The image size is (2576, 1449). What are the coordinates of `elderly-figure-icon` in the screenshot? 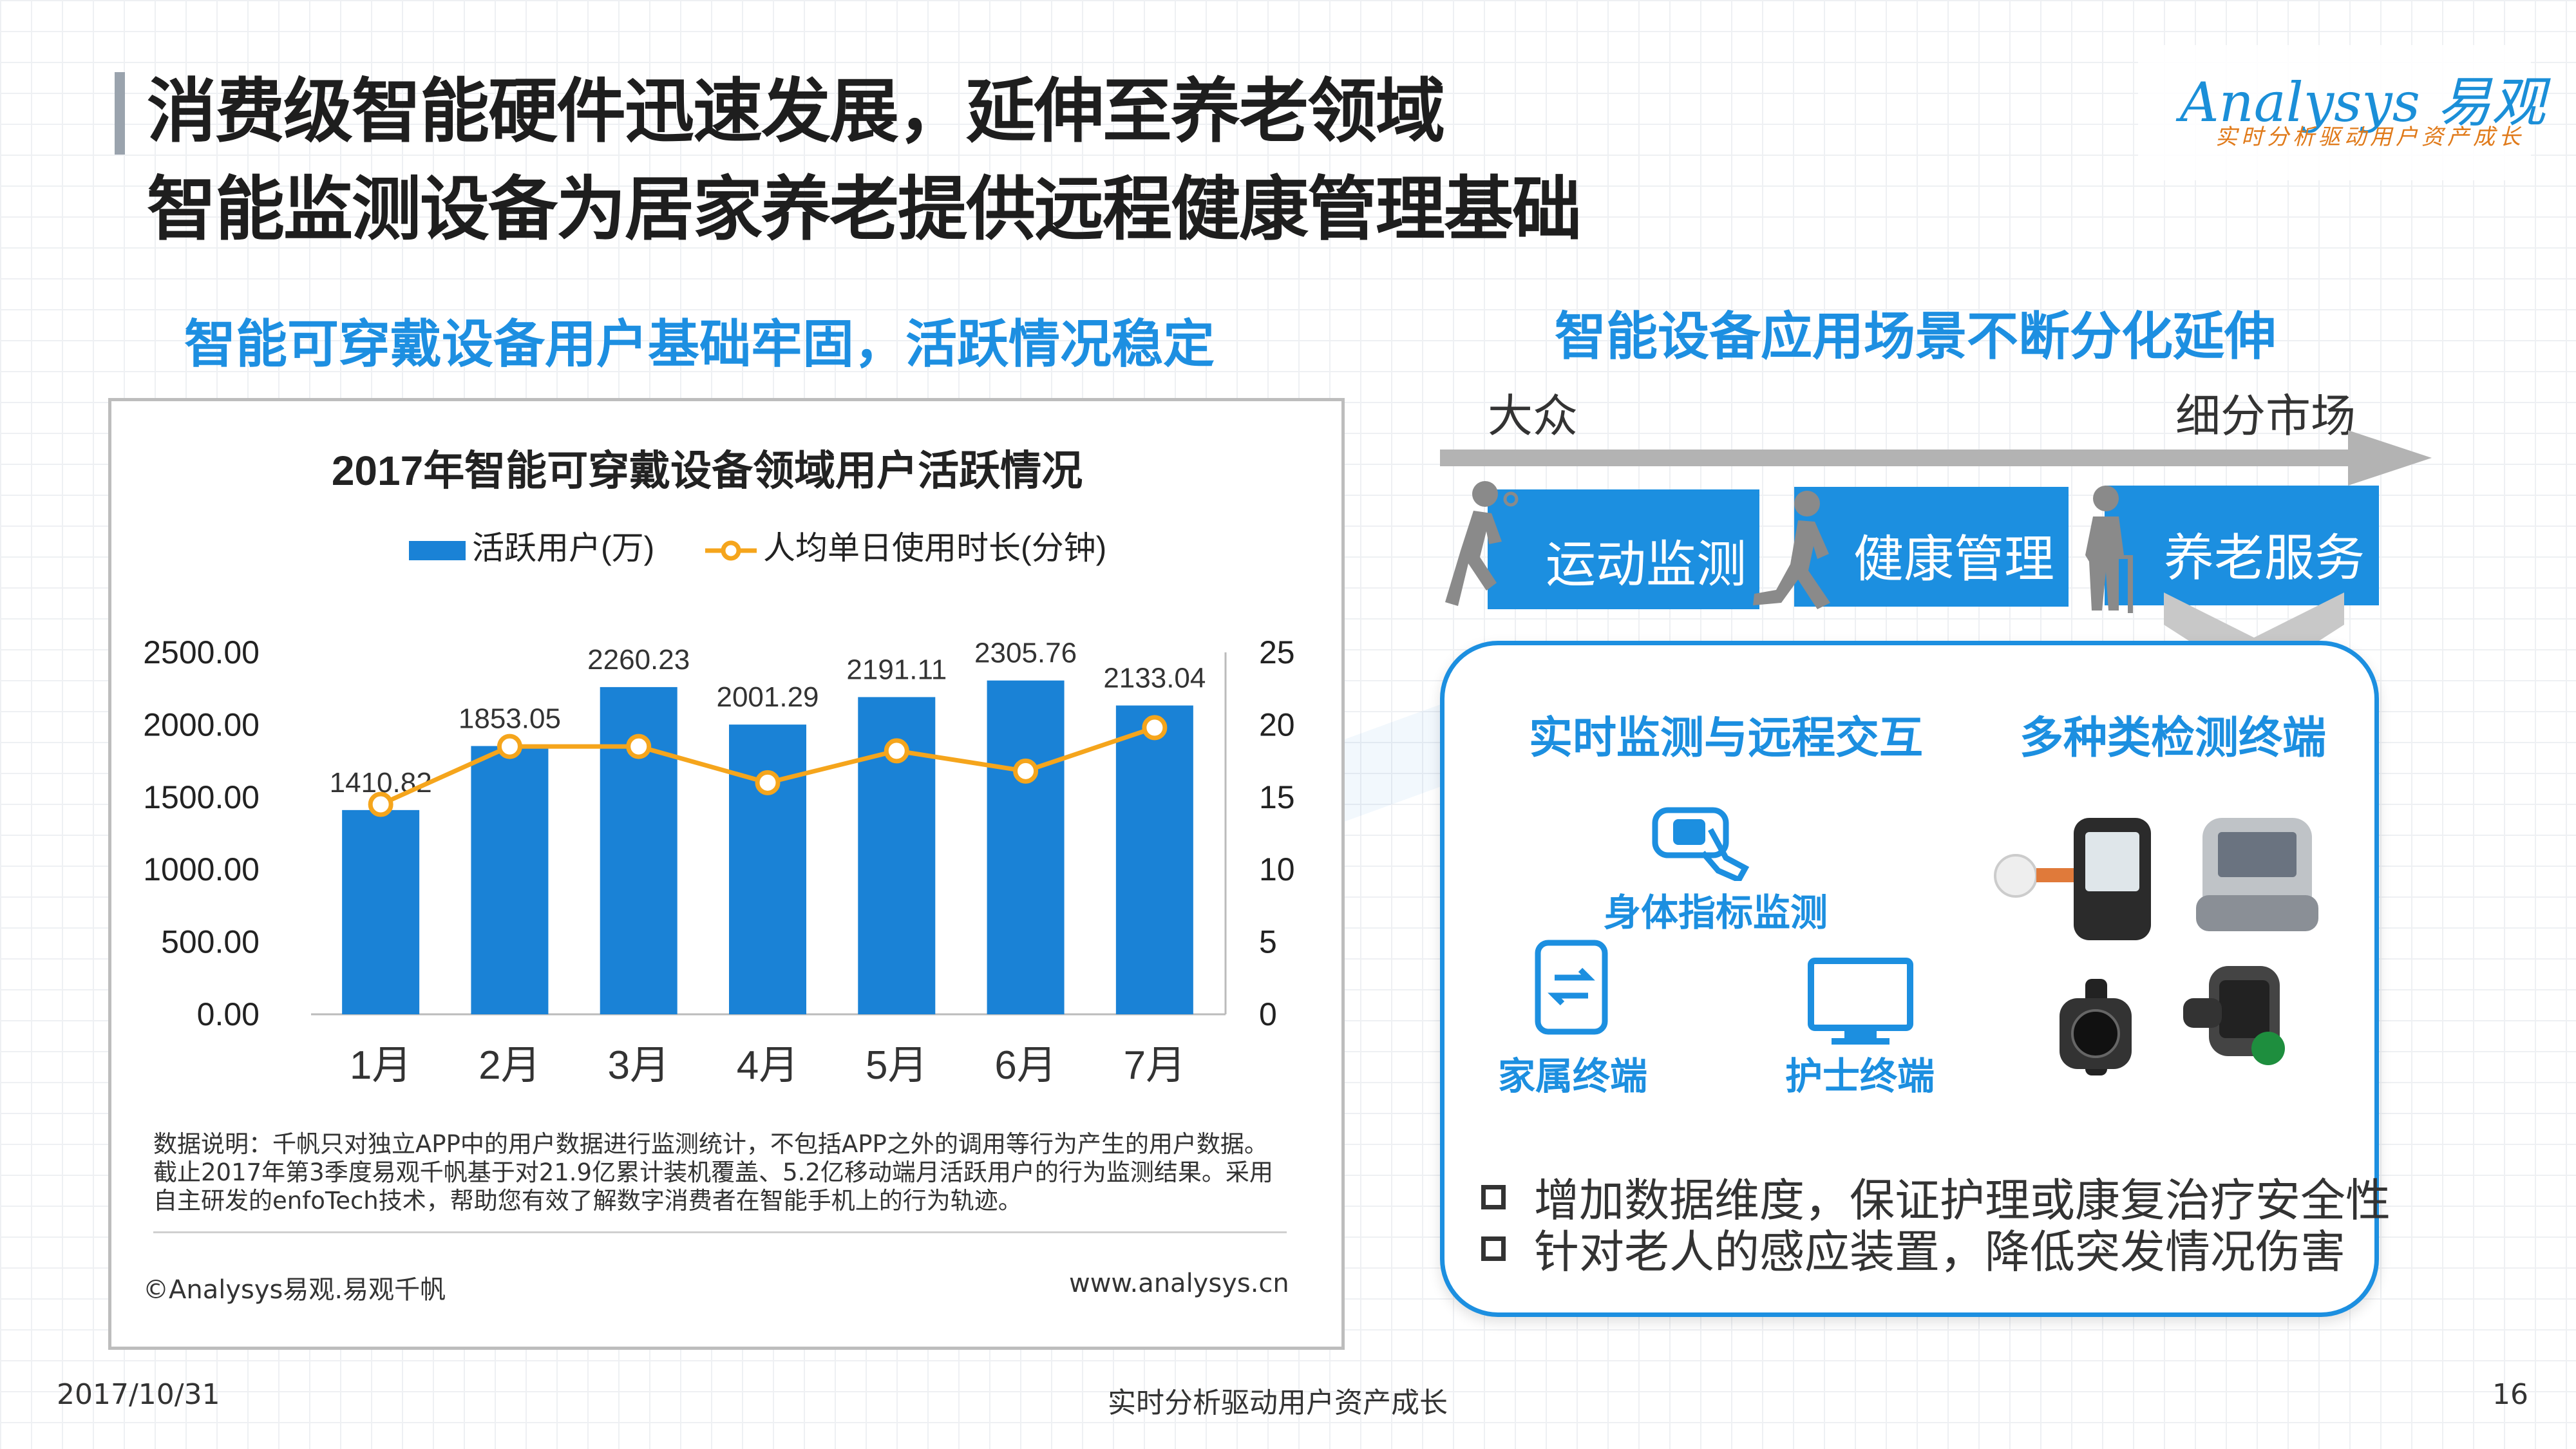 It's located at (2109, 549).